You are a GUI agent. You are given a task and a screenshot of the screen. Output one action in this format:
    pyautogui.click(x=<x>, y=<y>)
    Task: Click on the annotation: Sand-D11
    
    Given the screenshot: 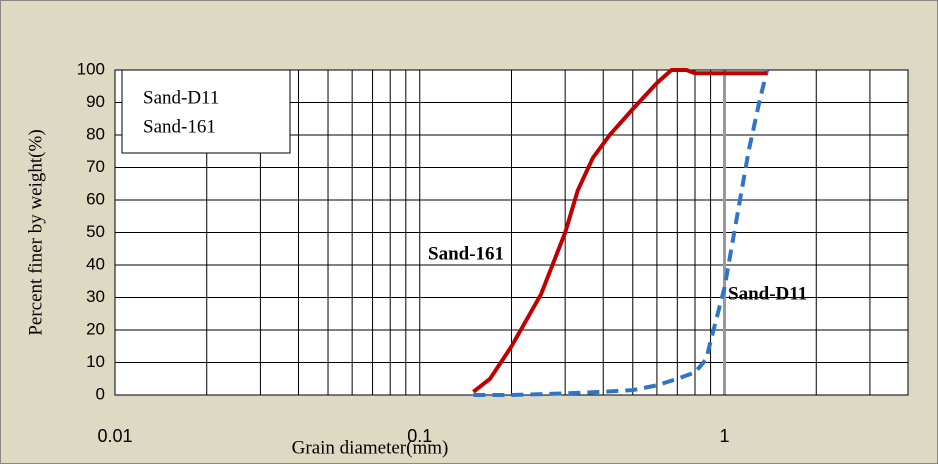 What is the action you would take?
    pyautogui.click(x=767, y=293)
    